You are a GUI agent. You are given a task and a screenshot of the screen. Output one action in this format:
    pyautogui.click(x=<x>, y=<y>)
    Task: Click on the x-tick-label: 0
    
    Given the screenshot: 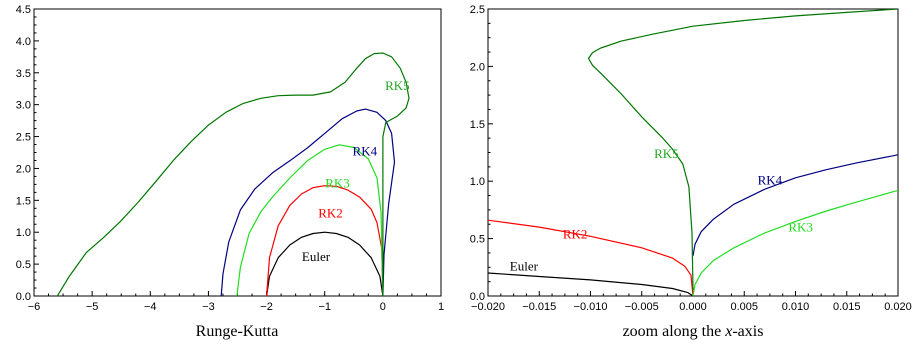 What is the action you would take?
    pyautogui.click(x=383, y=307)
    